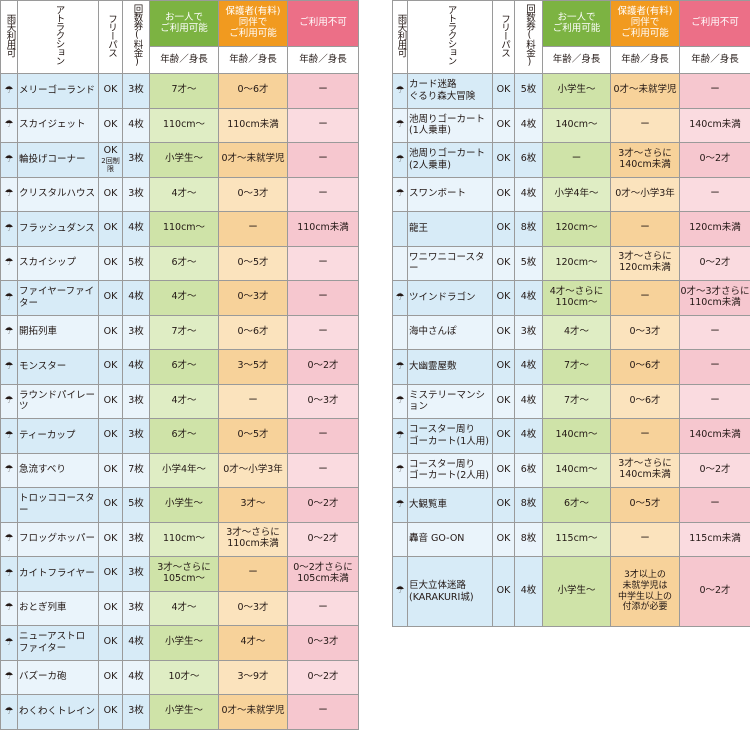 This screenshot has width=750, height=734. What do you see at coordinates (57, 401) in the screenshot?
I see `attraction-name: ラウンドパイレーツ` at bounding box center [57, 401].